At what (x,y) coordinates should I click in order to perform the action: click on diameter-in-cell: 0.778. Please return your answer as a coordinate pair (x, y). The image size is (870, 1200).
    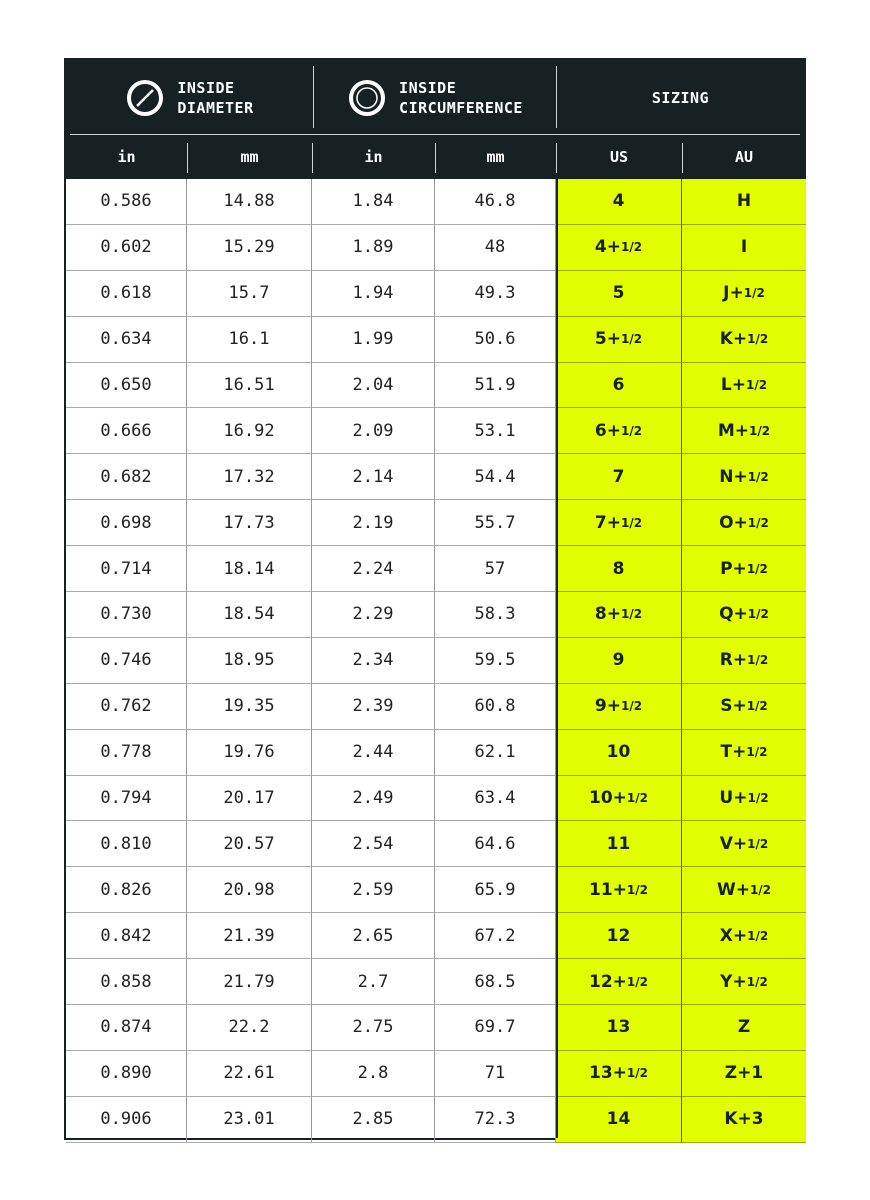
    Looking at the image, I should click on (126, 752).